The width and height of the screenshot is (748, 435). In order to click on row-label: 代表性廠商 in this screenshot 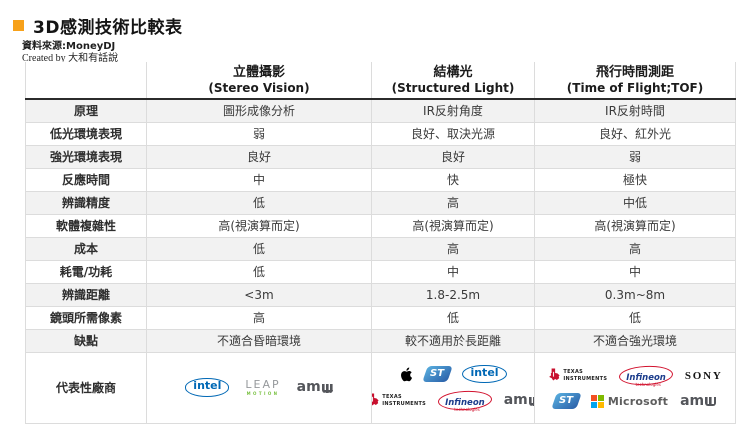, I will do `click(86, 387)`.